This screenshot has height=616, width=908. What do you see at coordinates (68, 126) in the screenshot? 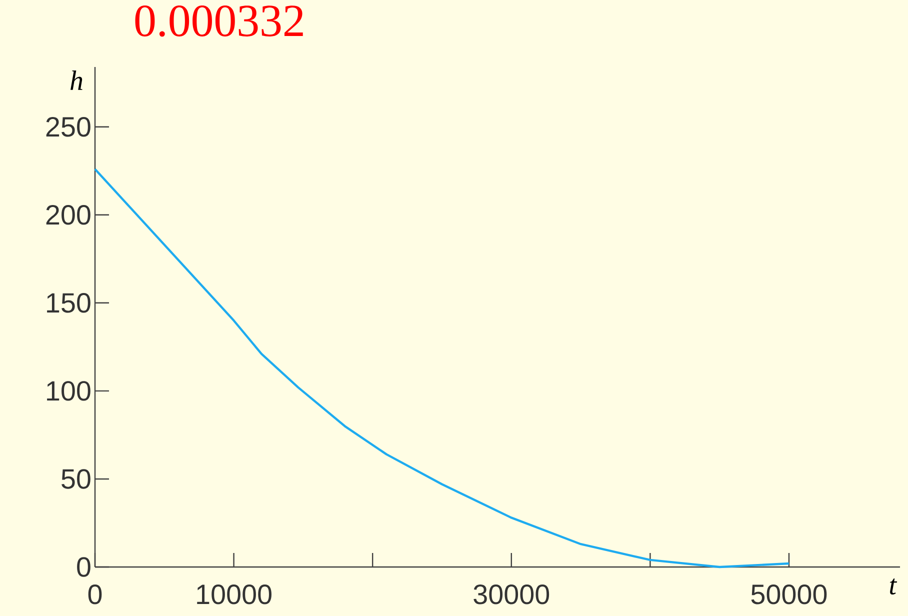
I see `y-tick-label: 250` at bounding box center [68, 126].